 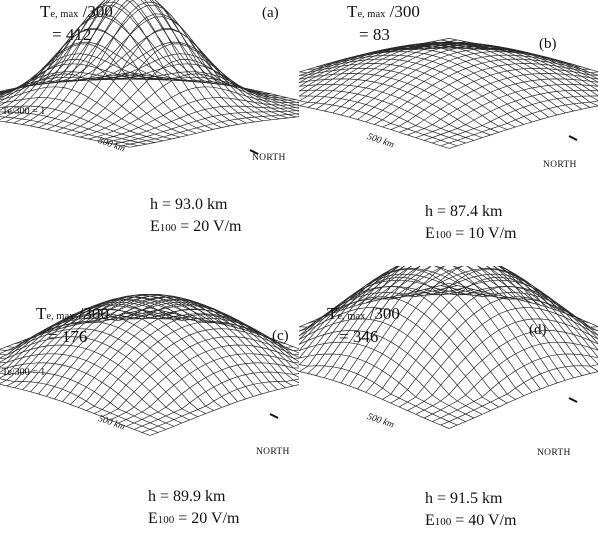 I want to click on caption-d: h = 91.5 km E100 = 40 V/m, so click(x=470, y=510).